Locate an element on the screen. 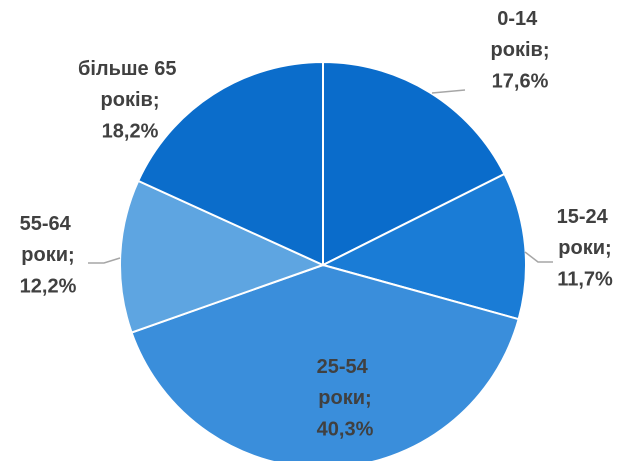  value-label: 40,3% is located at coordinates (345, 429).